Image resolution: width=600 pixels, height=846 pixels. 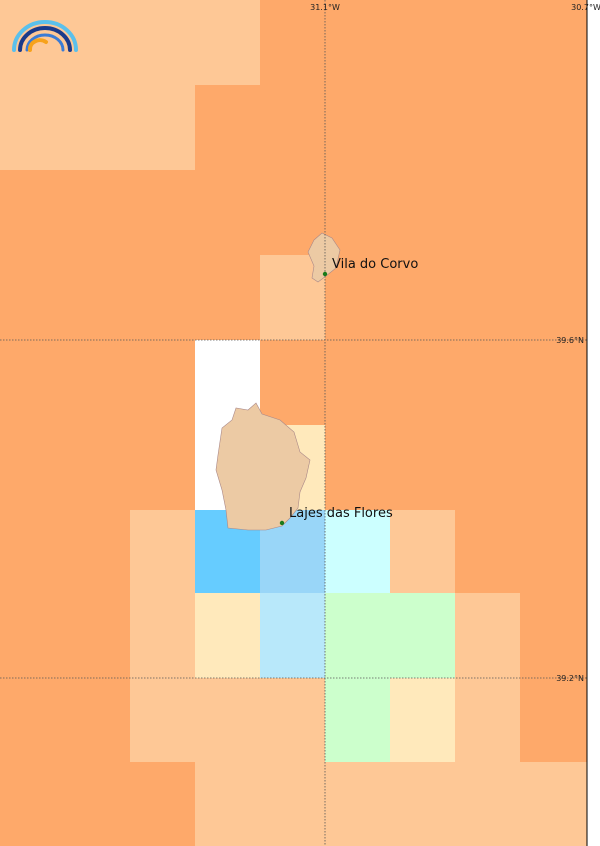 What do you see at coordinates (341, 513) in the screenshot?
I see `place-label: Lajes das Flores` at bounding box center [341, 513].